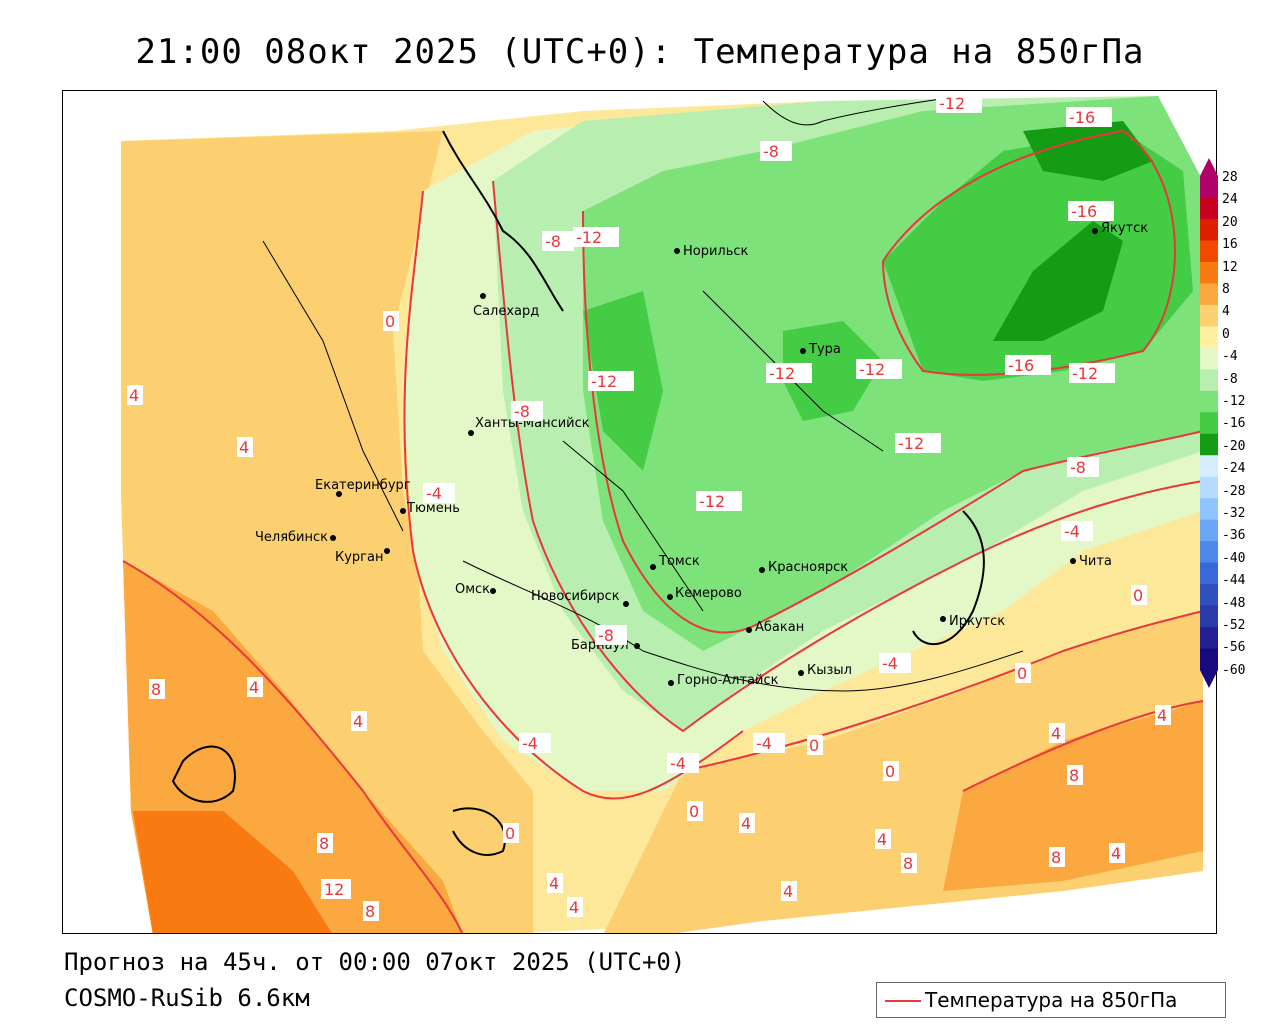  What do you see at coordinates (433, 508) in the screenshot?
I see `svg-text: Тюмень` at bounding box center [433, 508].